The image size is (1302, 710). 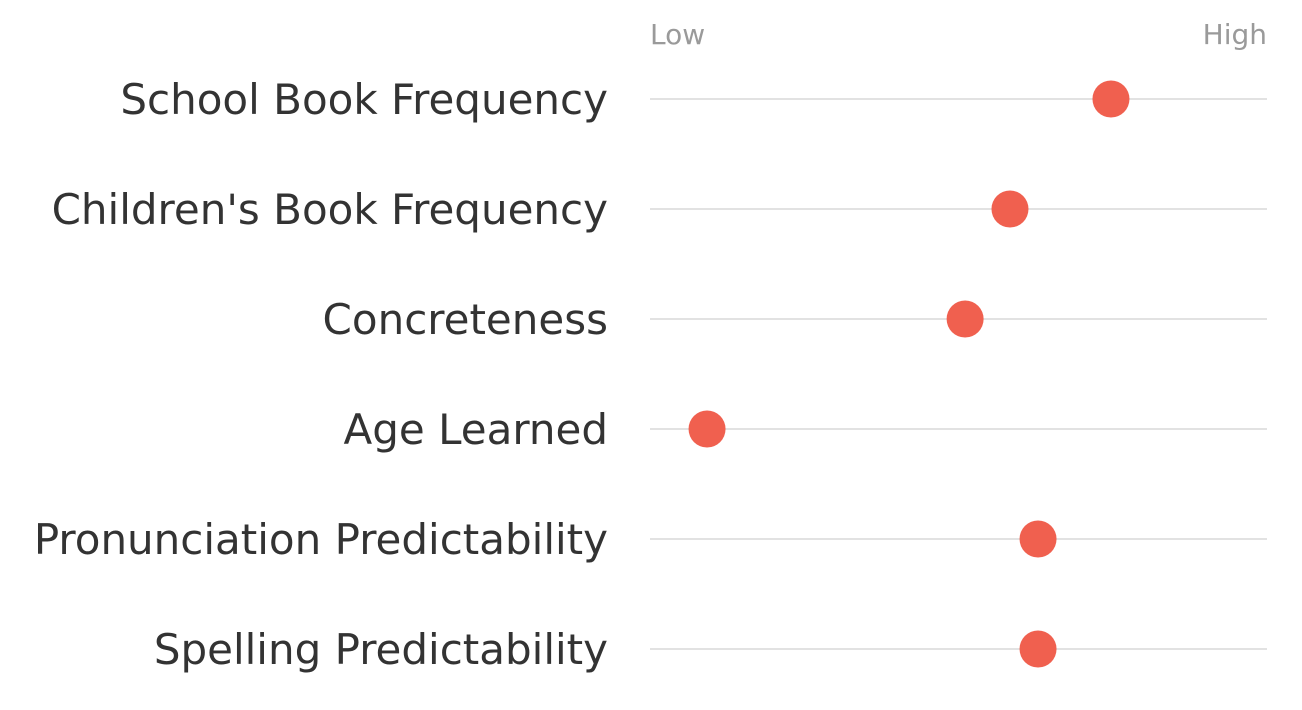 I want to click on scale-high-label: High, so click(x=1235, y=34).